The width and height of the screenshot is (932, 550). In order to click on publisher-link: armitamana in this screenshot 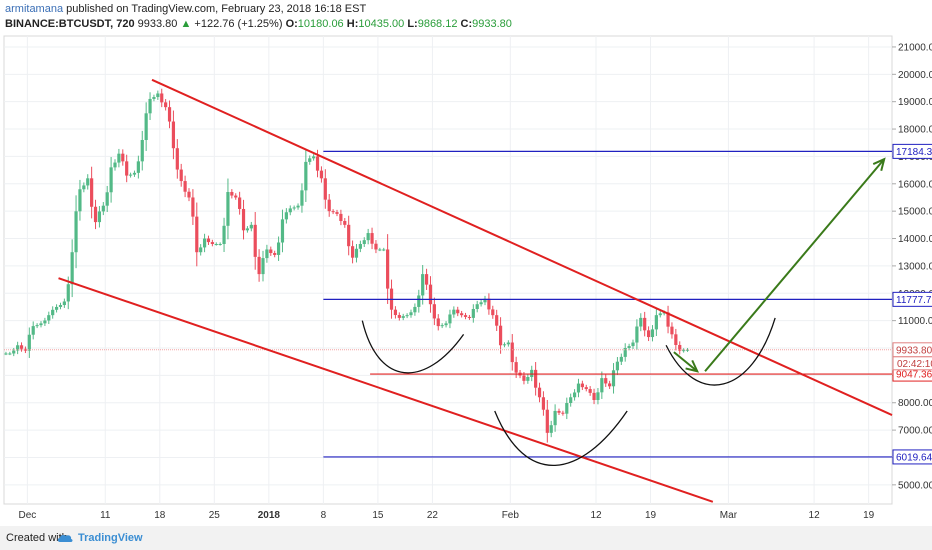, I will do `click(34, 9)`.